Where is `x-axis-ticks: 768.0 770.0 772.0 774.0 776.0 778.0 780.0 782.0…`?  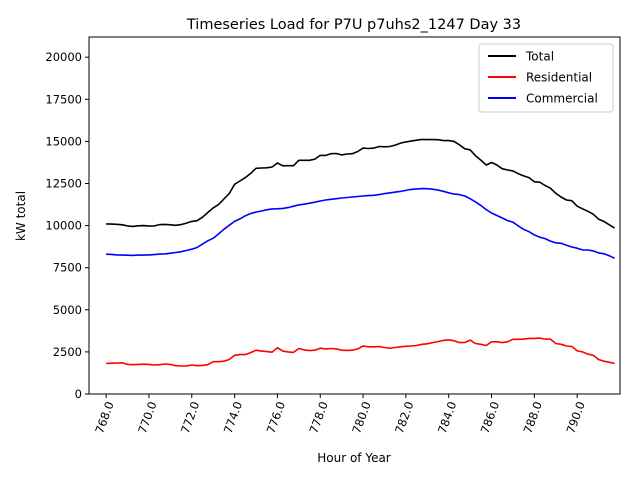 x-axis-ticks: 768.0 770.0 772.0 774.0 776.0 778.0 780.0 782.0… is located at coordinates (340, 415).